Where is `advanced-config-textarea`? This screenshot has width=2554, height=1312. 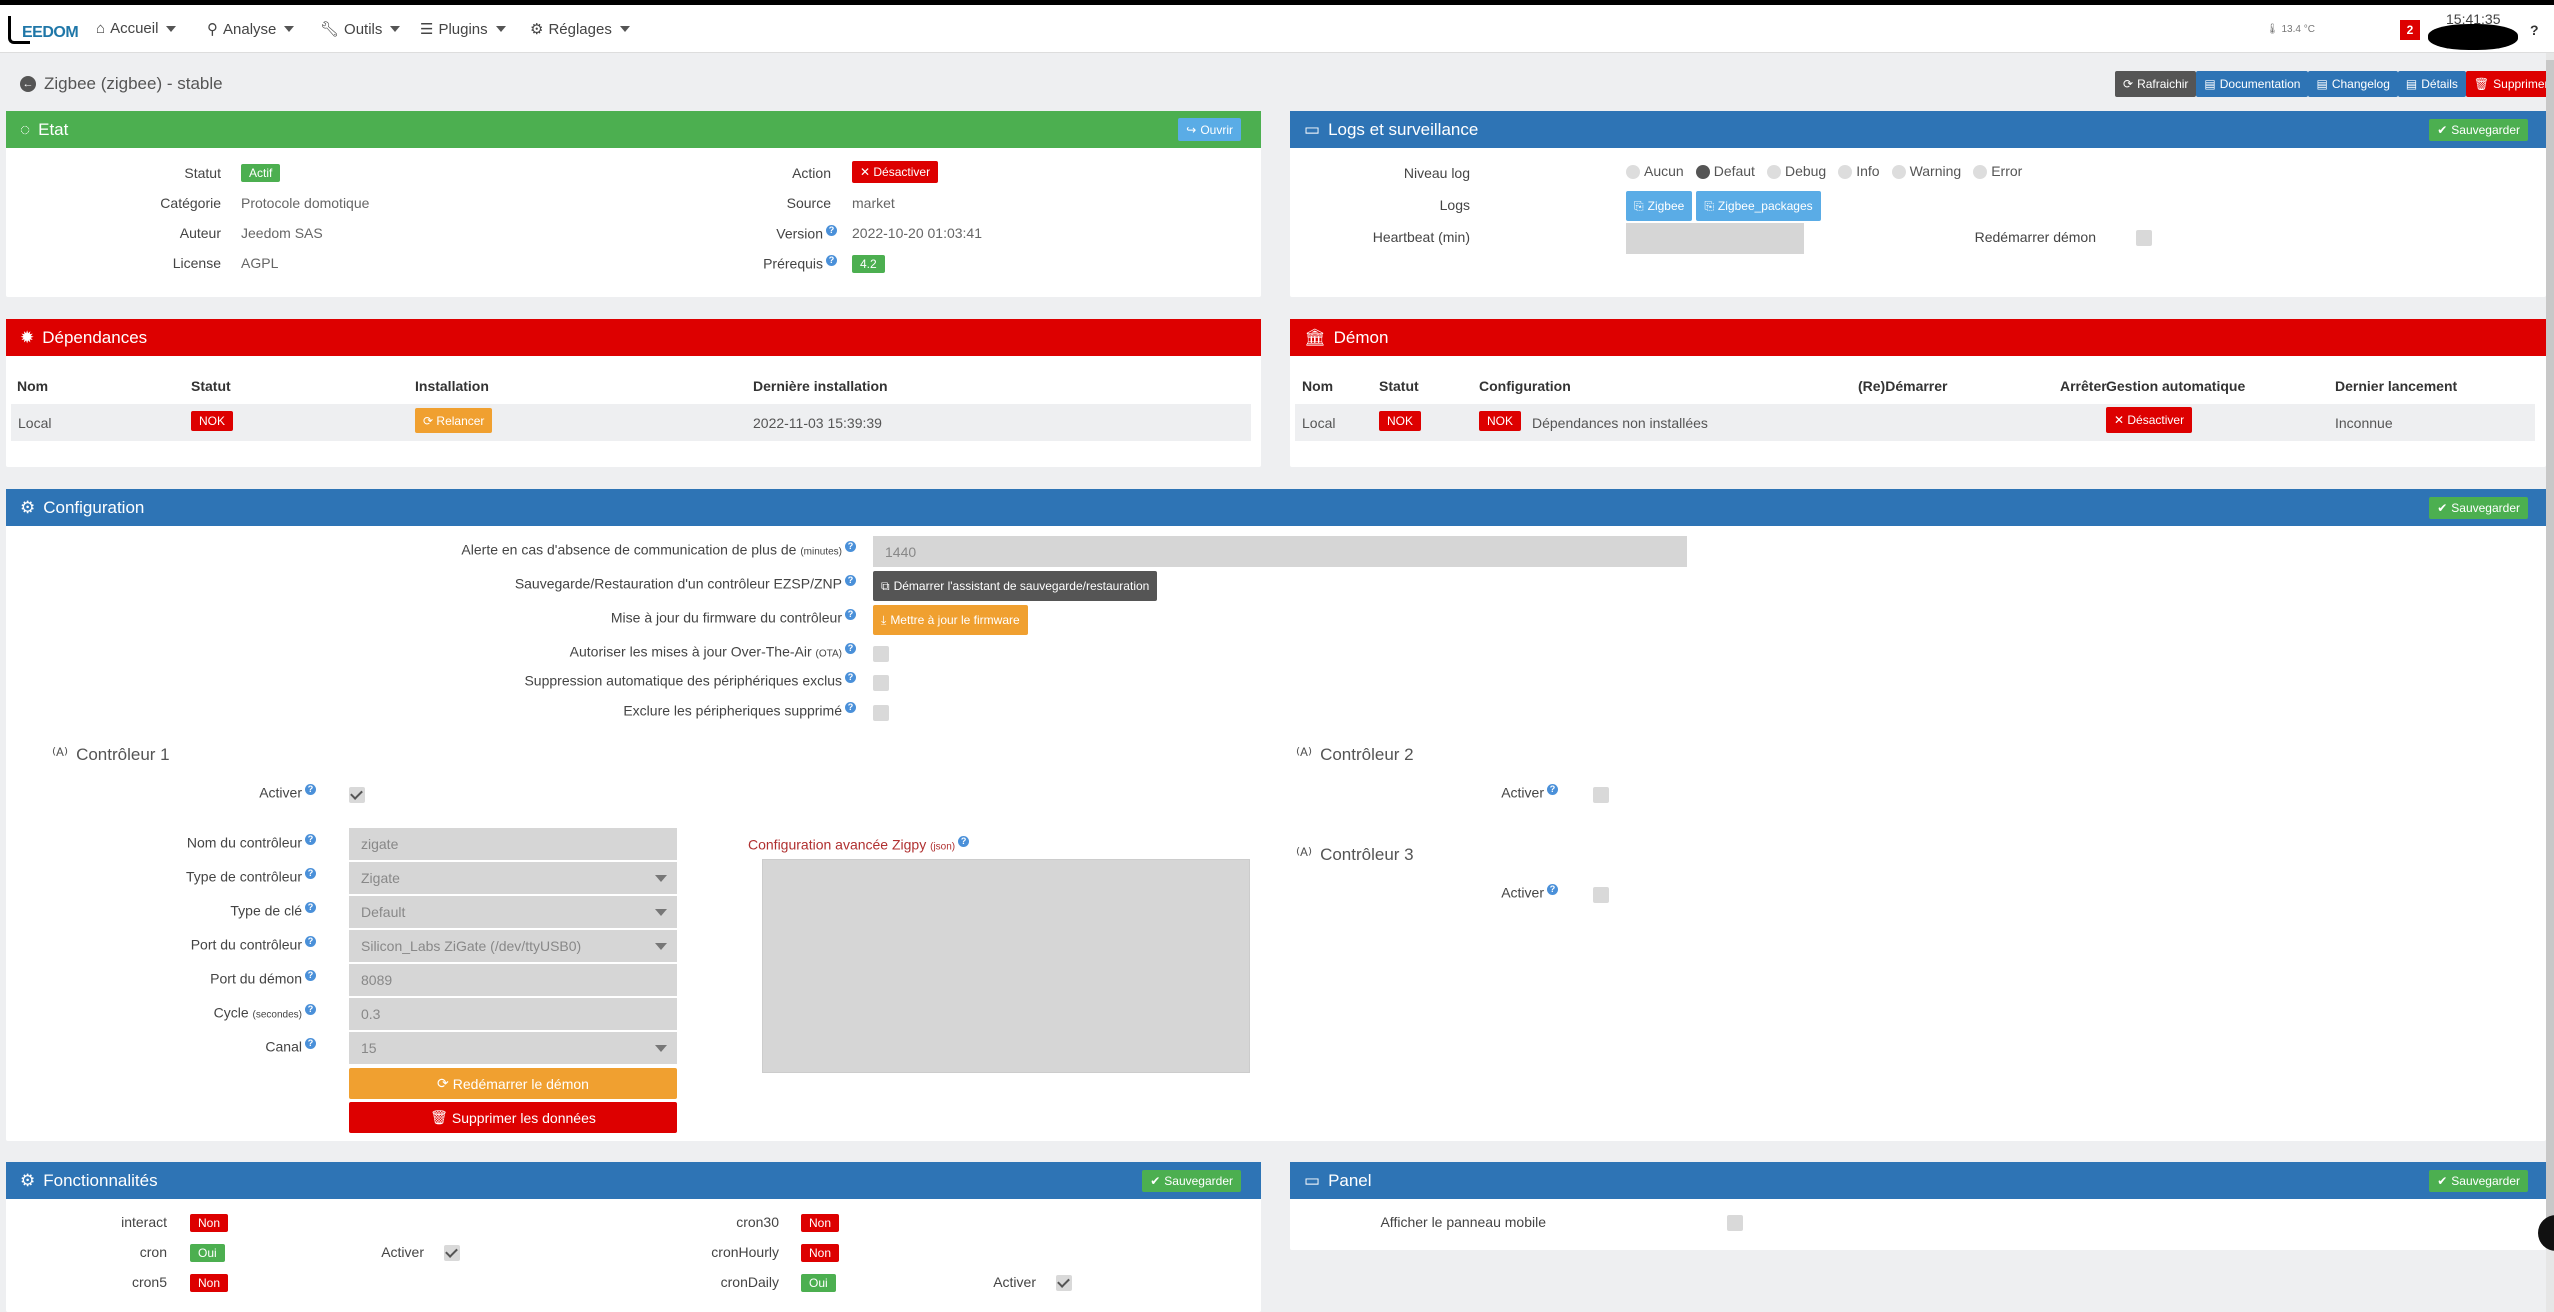
advanced-config-textarea is located at coordinates (1006, 966).